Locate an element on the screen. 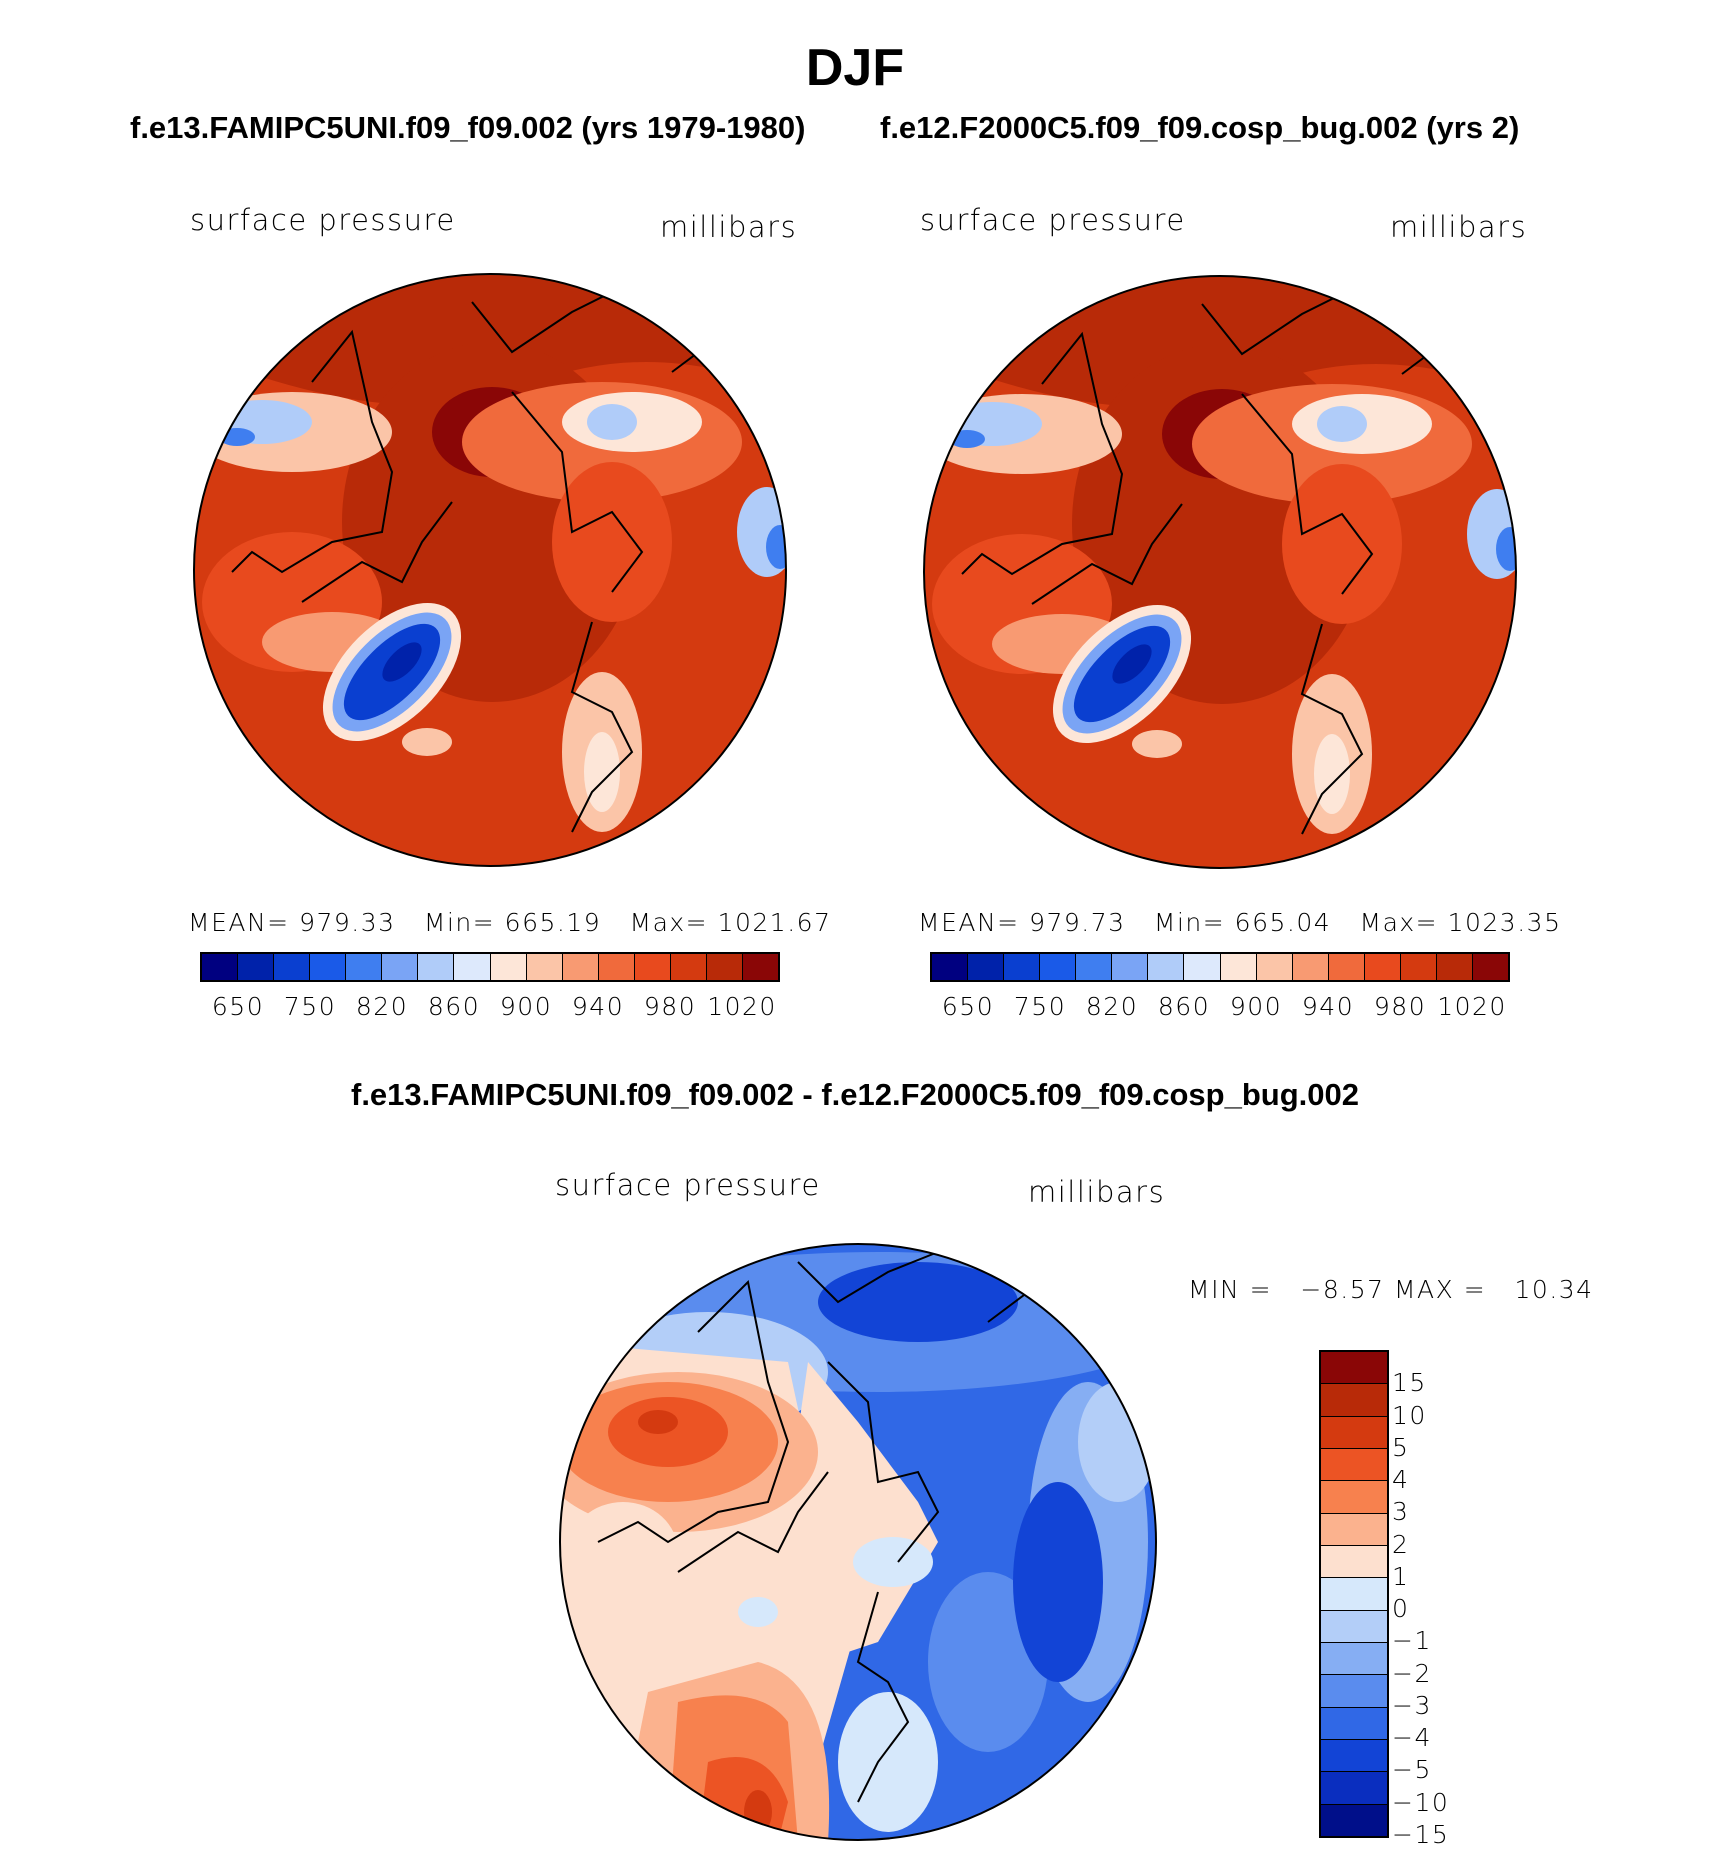 Image resolution: width=1710 pixels, height=1849 pixels. colorbar-tick-label: 4 is located at coordinates (1401, 1480).